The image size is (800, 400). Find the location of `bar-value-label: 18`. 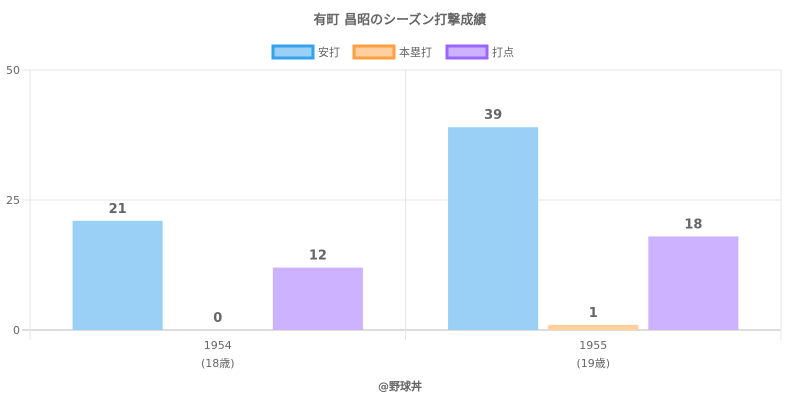

bar-value-label: 18 is located at coordinates (693, 224).